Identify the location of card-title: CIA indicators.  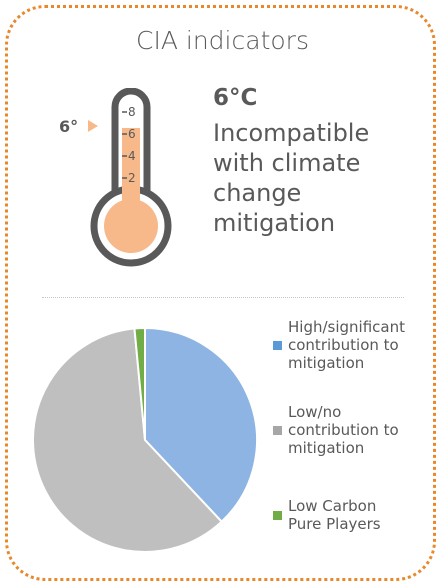
(222, 40).